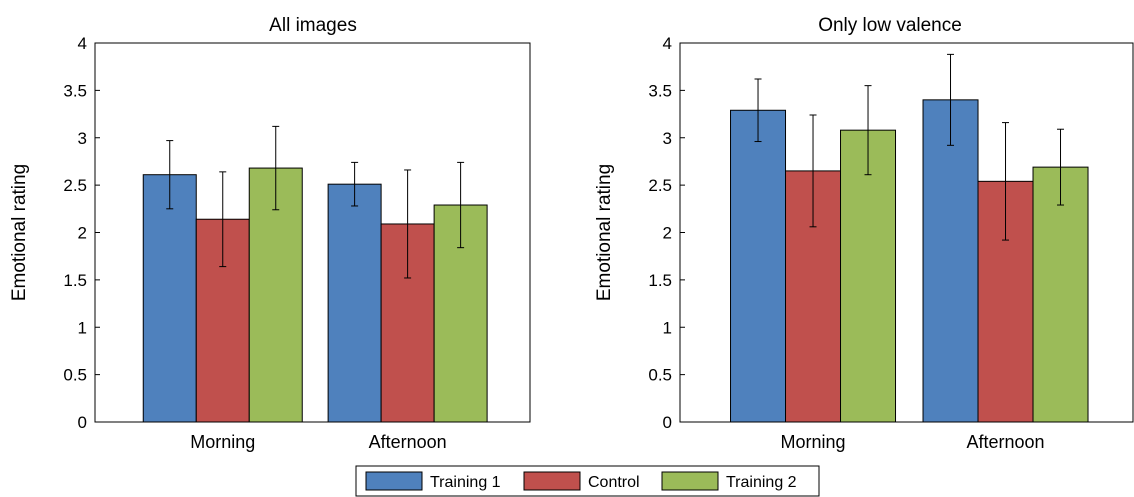 This screenshot has width=1134, height=497. Describe the element at coordinates (761, 482) in the screenshot. I see `legend-label: Training 2` at that location.